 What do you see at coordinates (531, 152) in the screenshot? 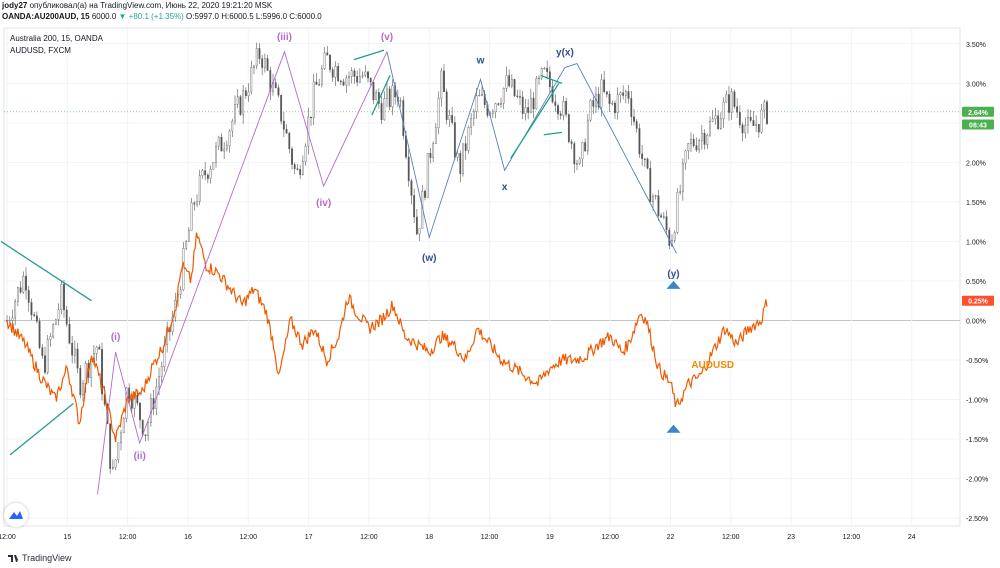
I see `wave-line` at bounding box center [531, 152].